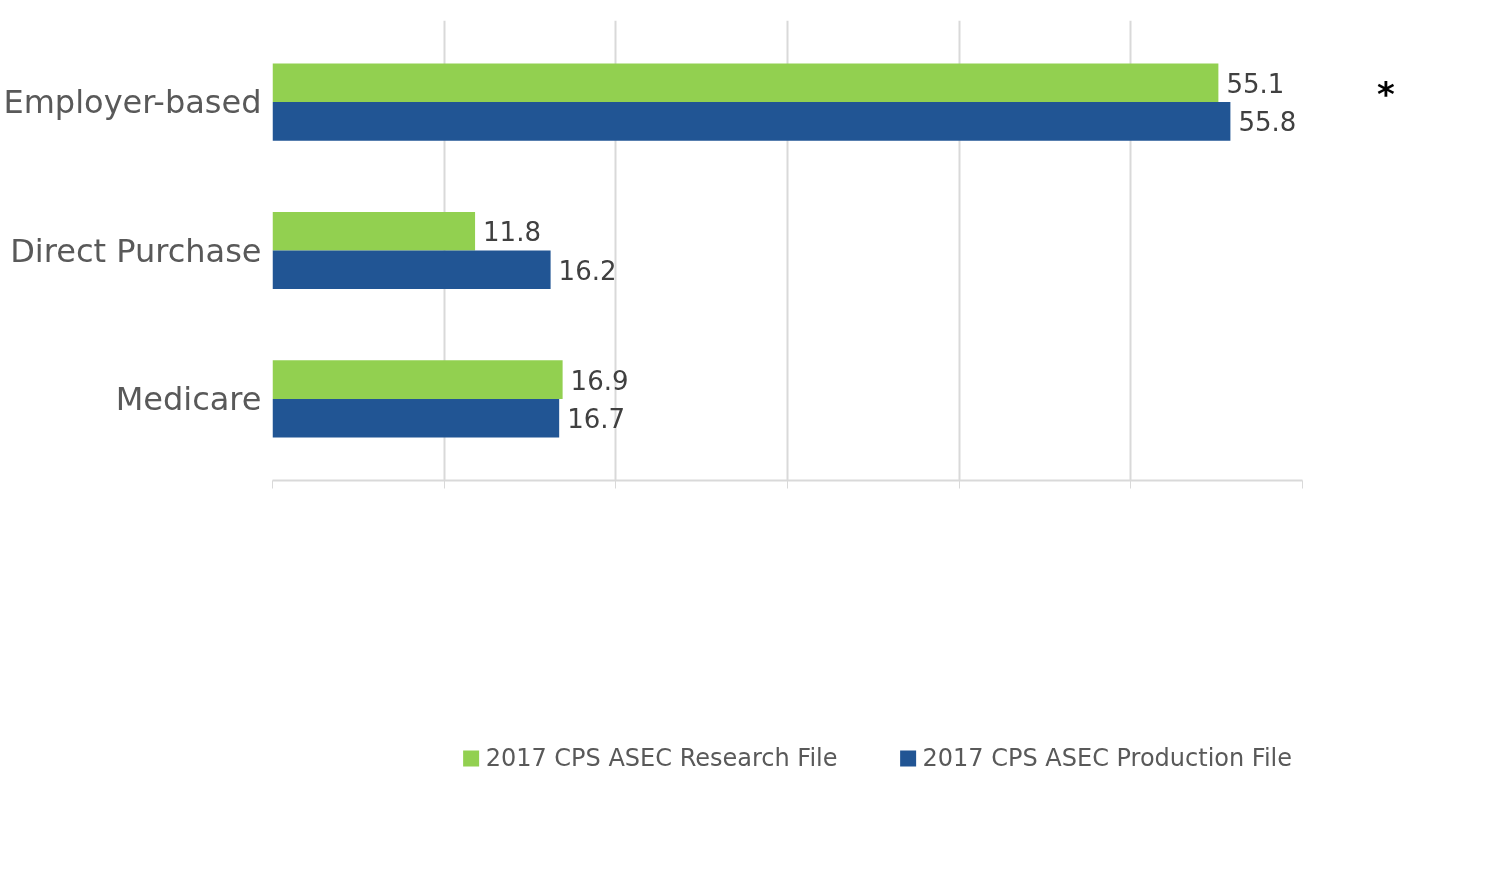  What do you see at coordinates (512, 232) in the screenshot?
I see `data-label: 11.8` at bounding box center [512, 232].